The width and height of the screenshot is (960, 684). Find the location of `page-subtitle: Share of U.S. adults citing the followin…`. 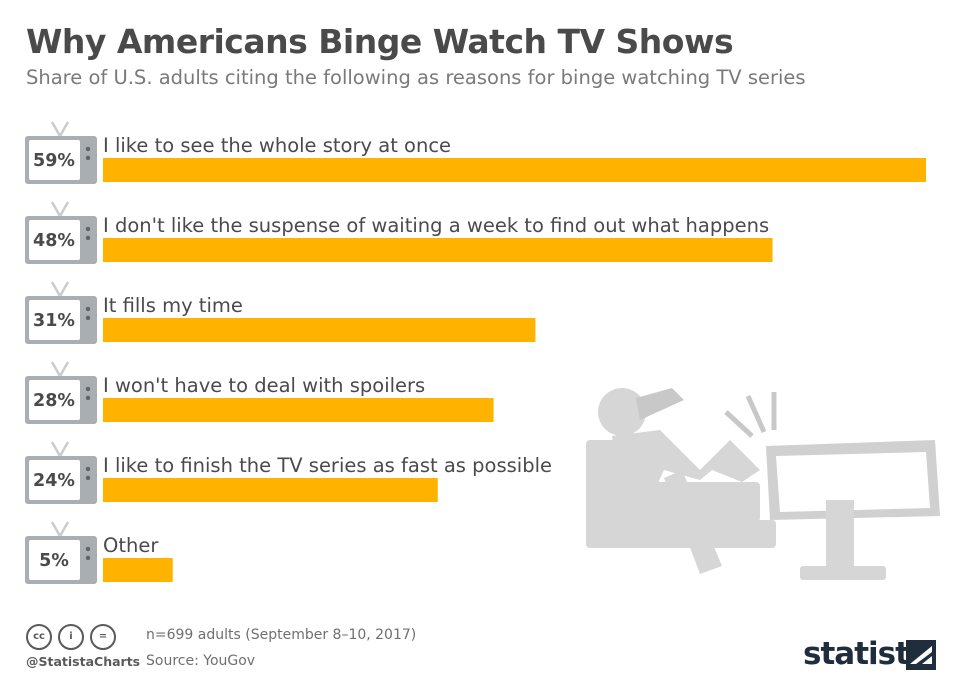

page-subtitle: Share of U.S. adults citing the followin… is located at coordinates (416, 77).